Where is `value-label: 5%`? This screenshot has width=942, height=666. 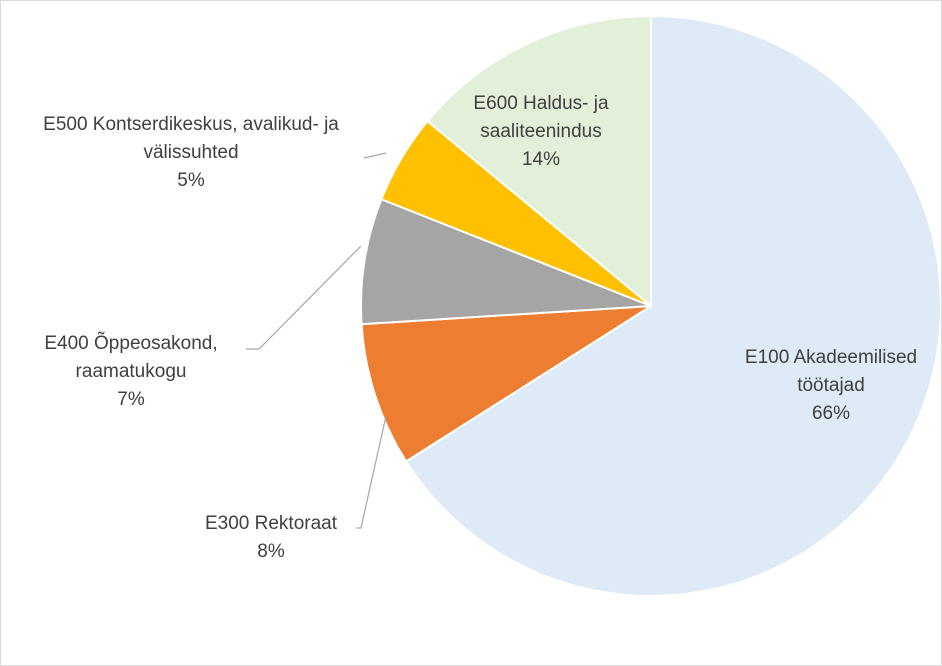 value-label: 5% is located at coordinates (191, 180).